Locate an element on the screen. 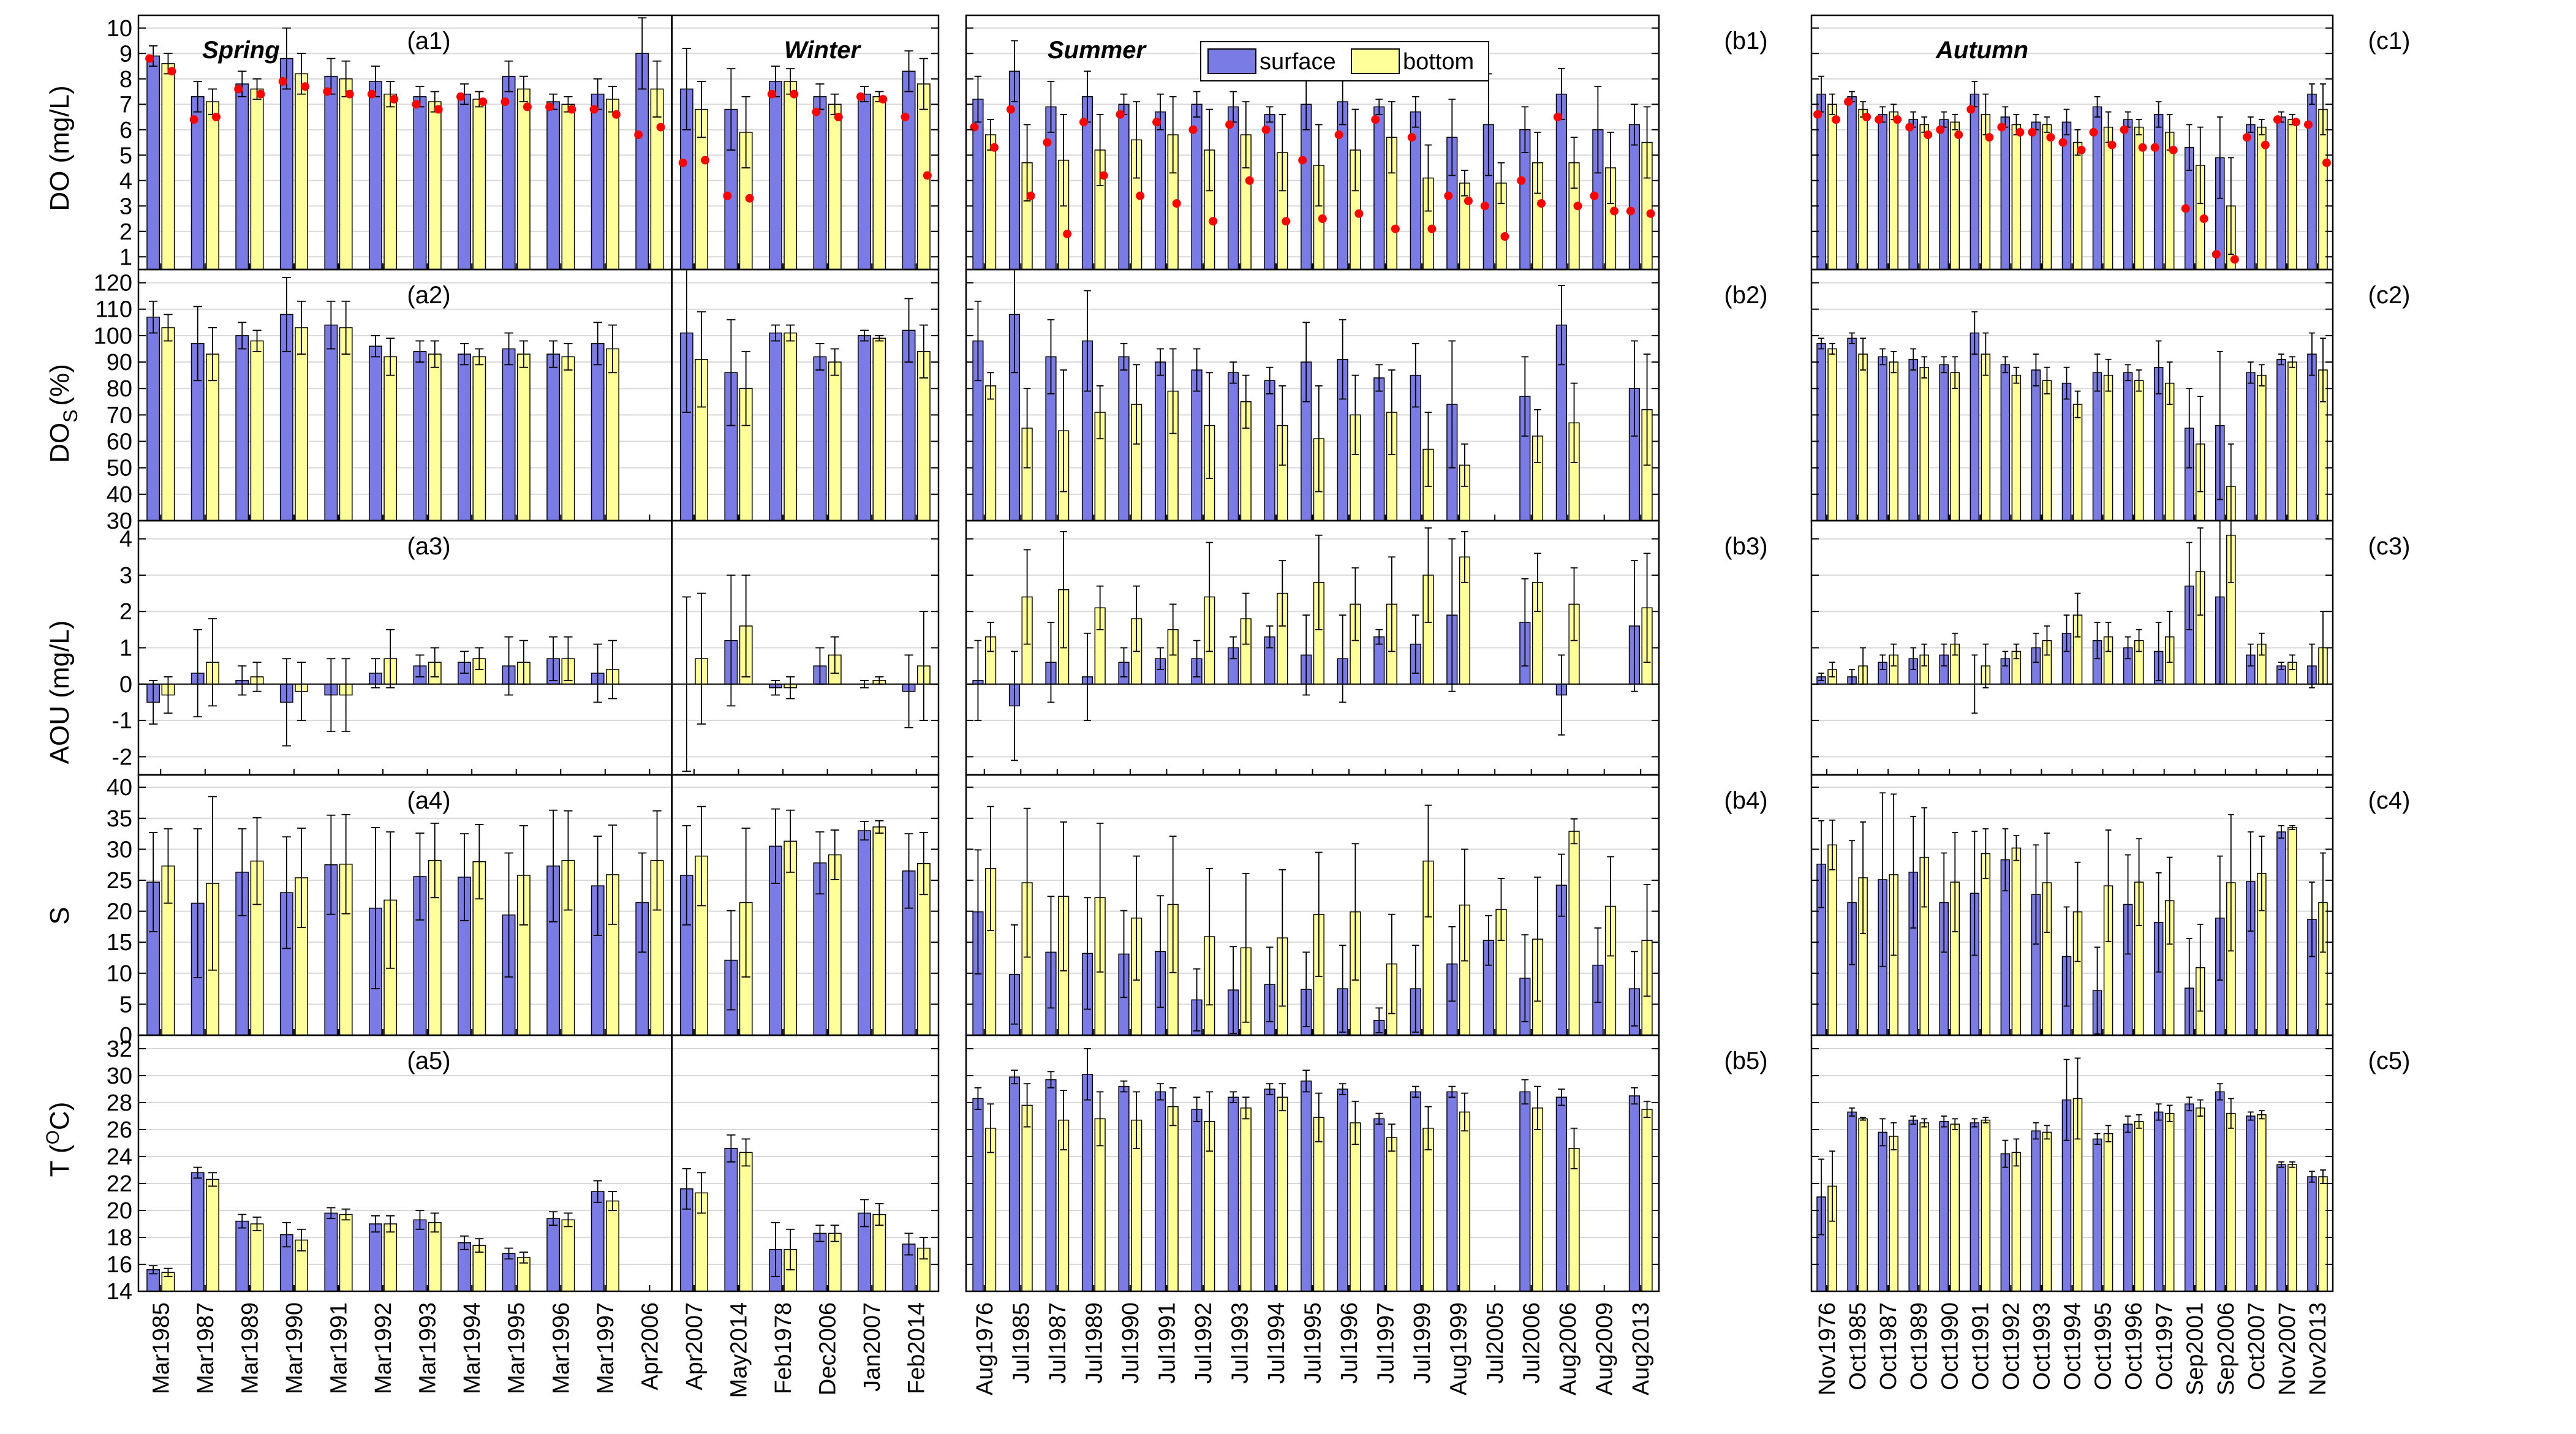 The width and height of the screenshot is (2576, 1434). x-category-label: Mar1992 is located at coordinates (383, 1348).